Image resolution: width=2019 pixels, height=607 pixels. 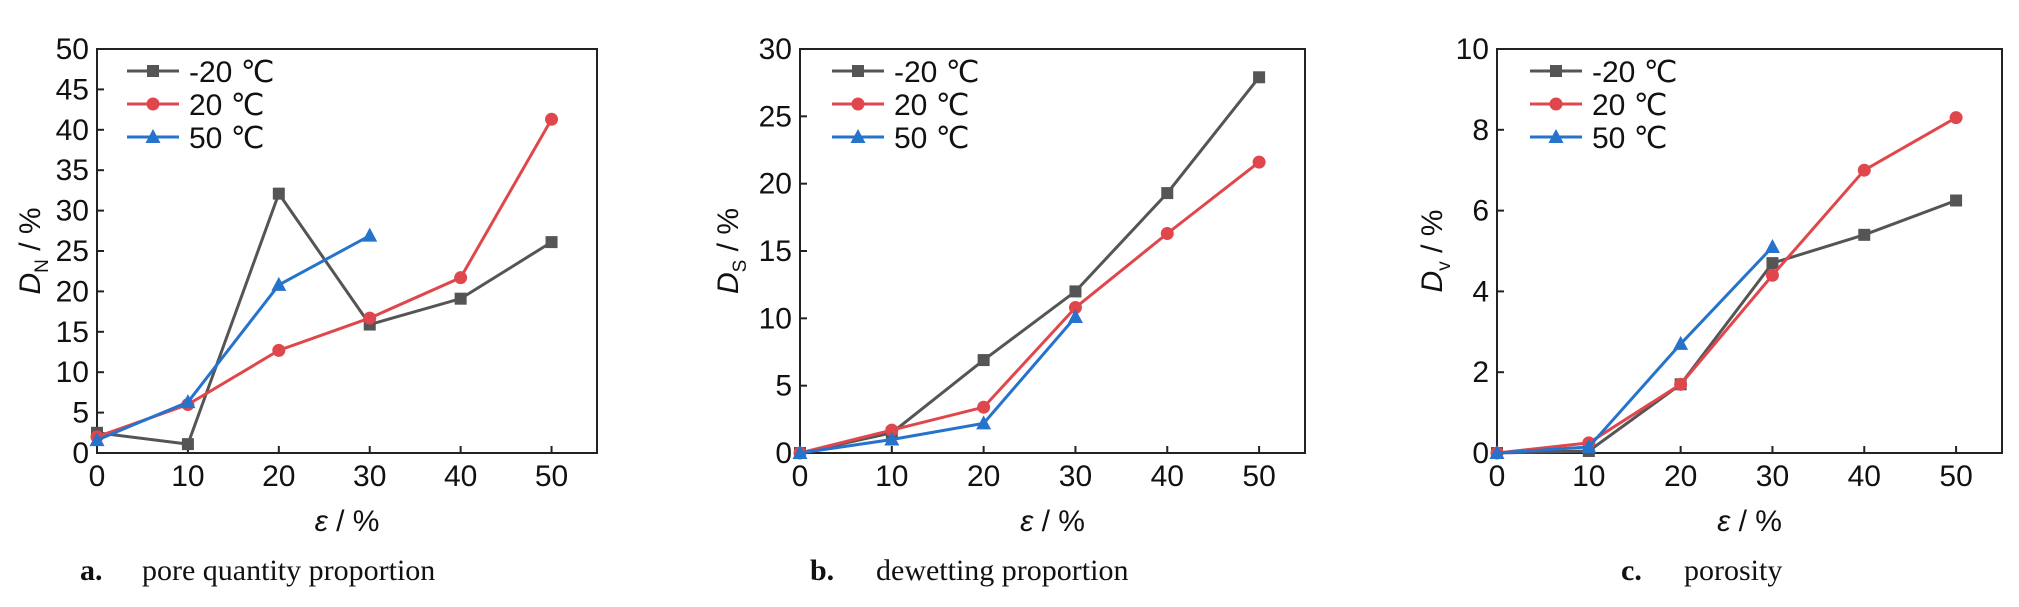 What do you see at coordinates (80, 413) in the screenshot?
I see `y-tick-label: 5` at bounding box center [80, 413].